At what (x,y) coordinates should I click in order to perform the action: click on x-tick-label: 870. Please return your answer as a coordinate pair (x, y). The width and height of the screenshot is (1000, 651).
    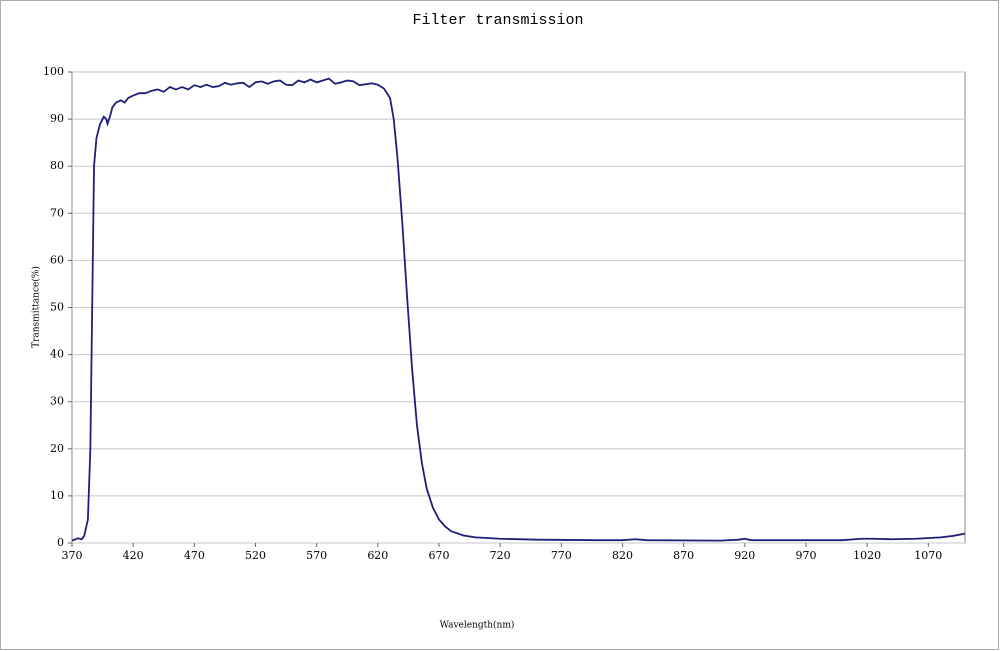
    Looking at the image, I should click on (683, 555).